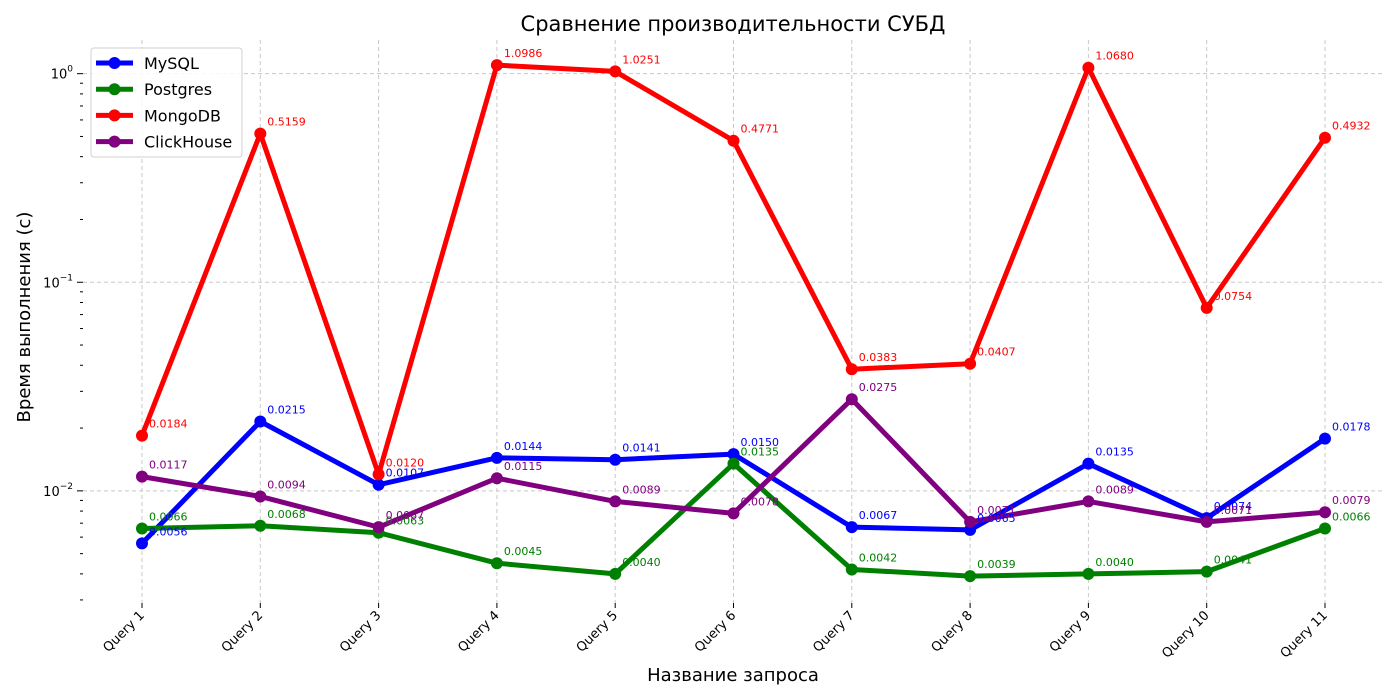  What do you see at coordinates (1304, 634) in the screenshot?
I see `x-tick-label: Query 11` at bounding box center [1304, 634].